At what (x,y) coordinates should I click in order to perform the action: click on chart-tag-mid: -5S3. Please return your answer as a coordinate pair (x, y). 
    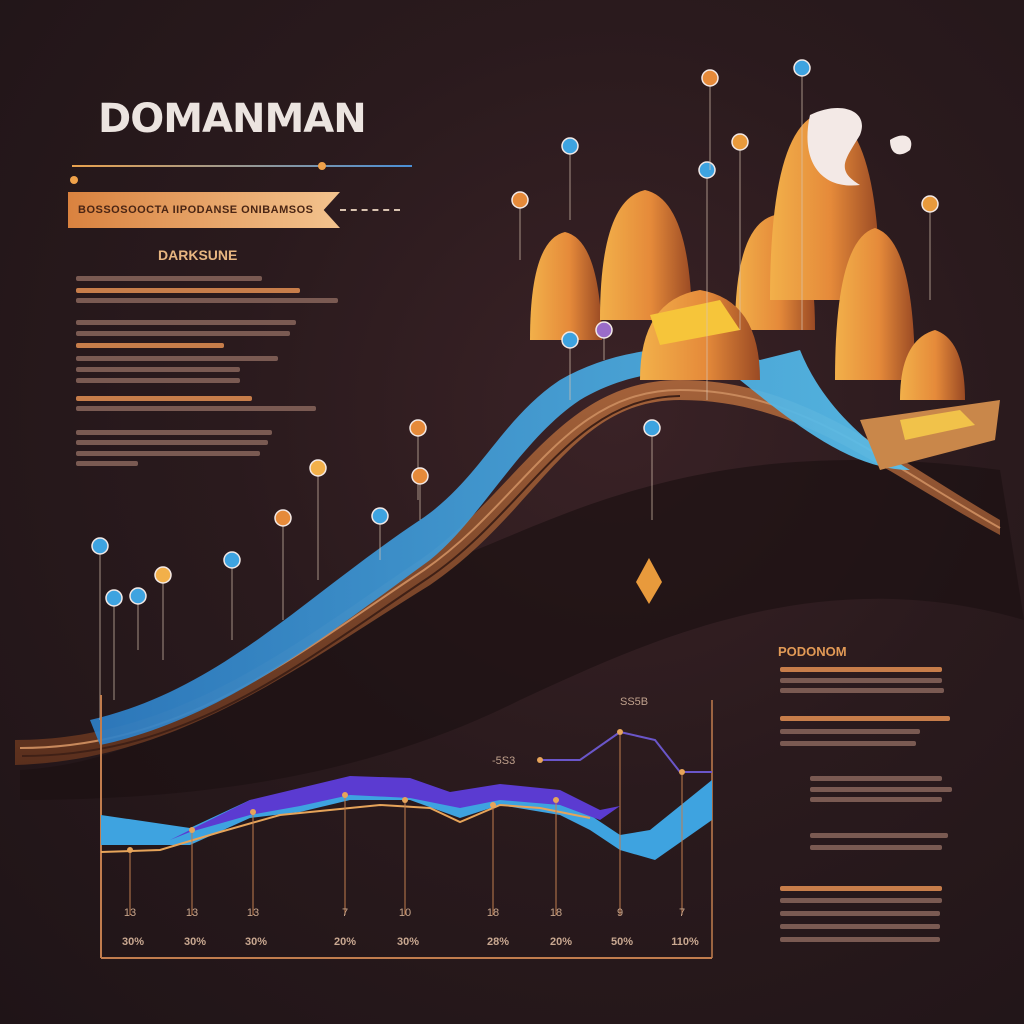
    Looking at the image, I should click on (503, 761).